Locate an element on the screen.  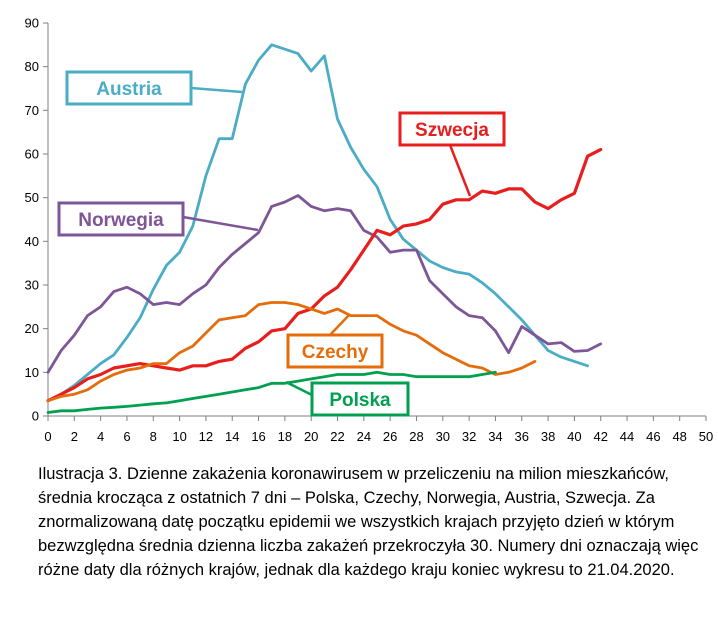
y-tick-label: 70 is located at coordinates (32, 110).